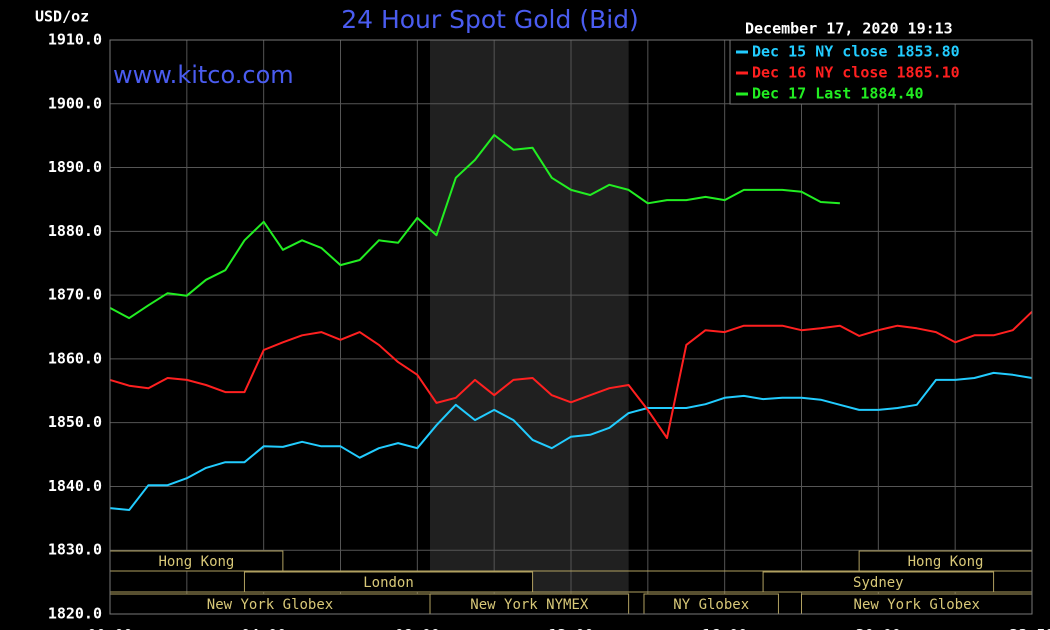  I want to click on unit-label: USD/oz, so click(62, 17).